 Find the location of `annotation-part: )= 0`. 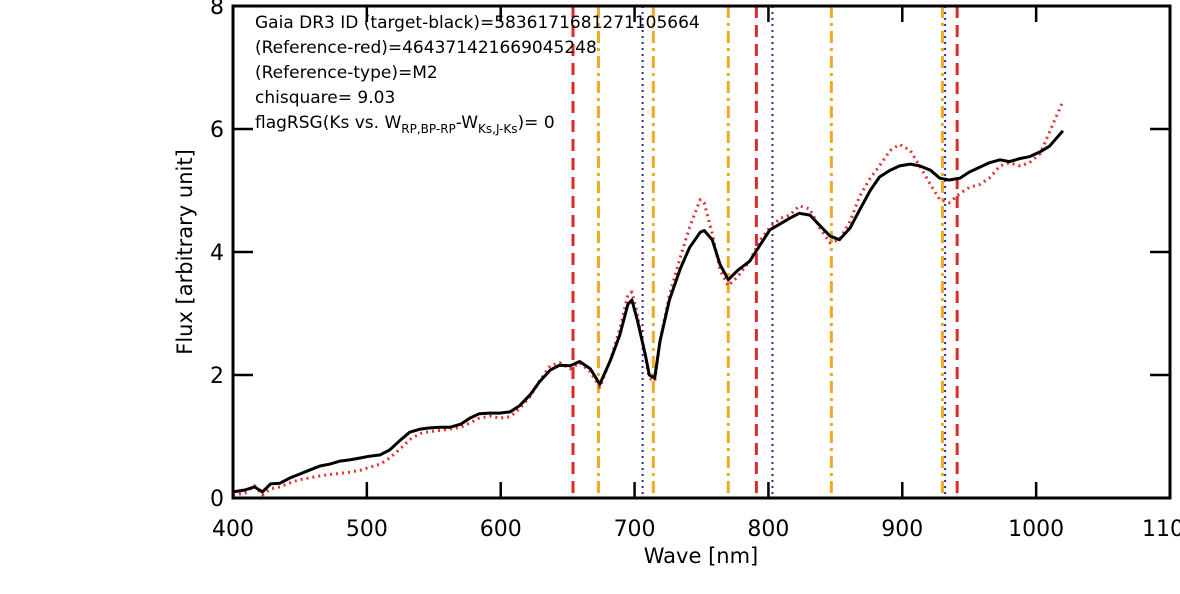

annotation-part: )= 0 is located at coordinates (536, 123).